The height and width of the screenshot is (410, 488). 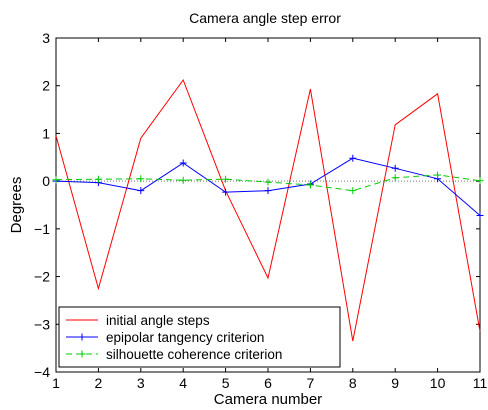 I want to click on x-tick-label: 10, so click(x=438, y=383).